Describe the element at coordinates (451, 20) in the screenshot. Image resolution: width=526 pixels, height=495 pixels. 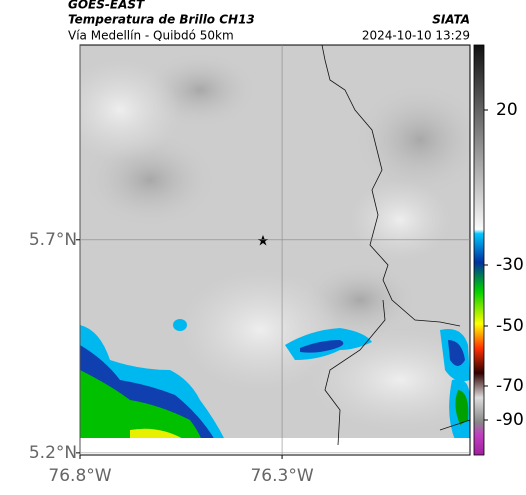
I see `source: SIATA` at that location.